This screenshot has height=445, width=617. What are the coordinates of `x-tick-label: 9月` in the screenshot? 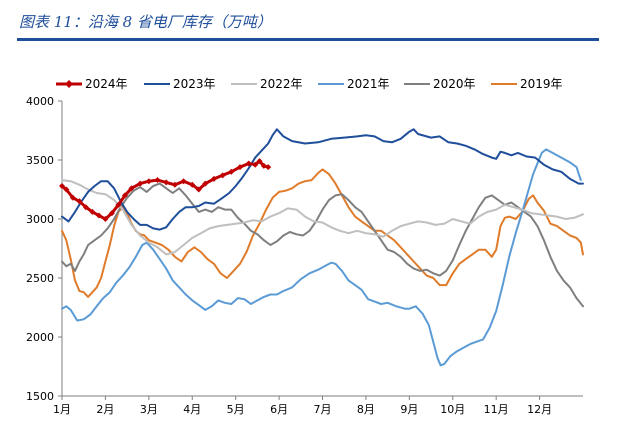 It's located at (409, 409).